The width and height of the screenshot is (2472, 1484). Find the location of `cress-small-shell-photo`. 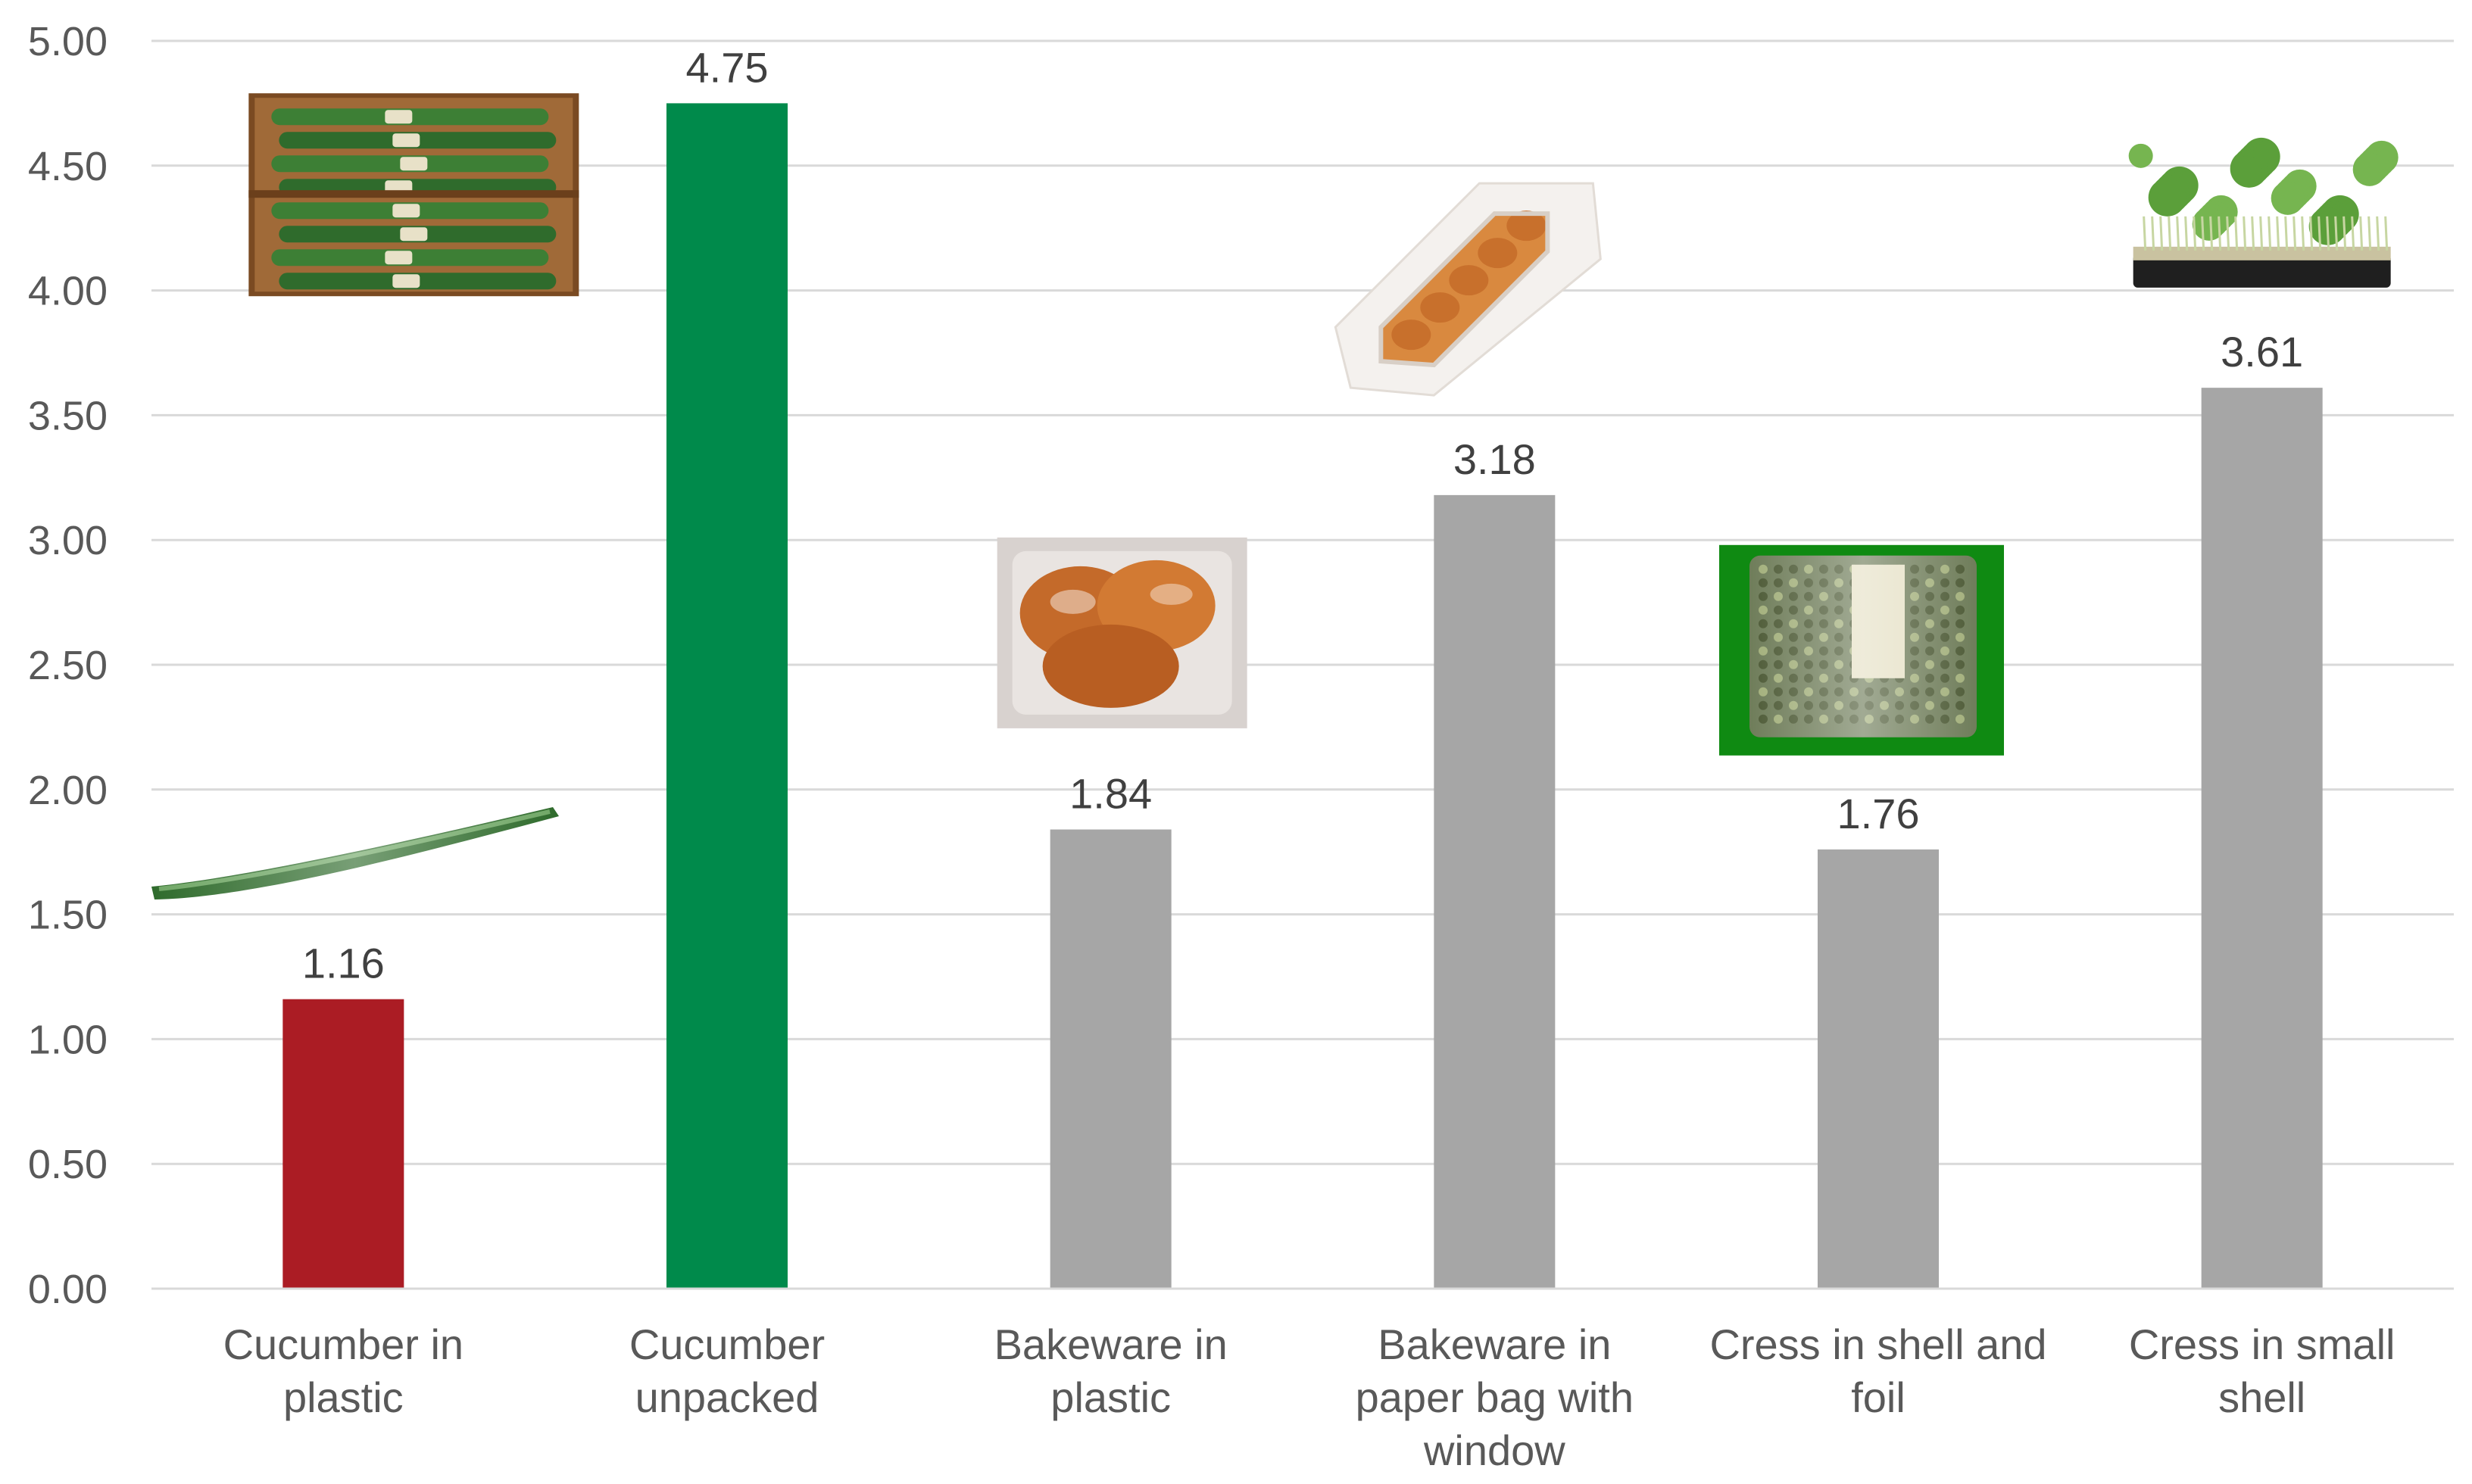

cress-small-shell-photo is located at coordinates (2263, 212).